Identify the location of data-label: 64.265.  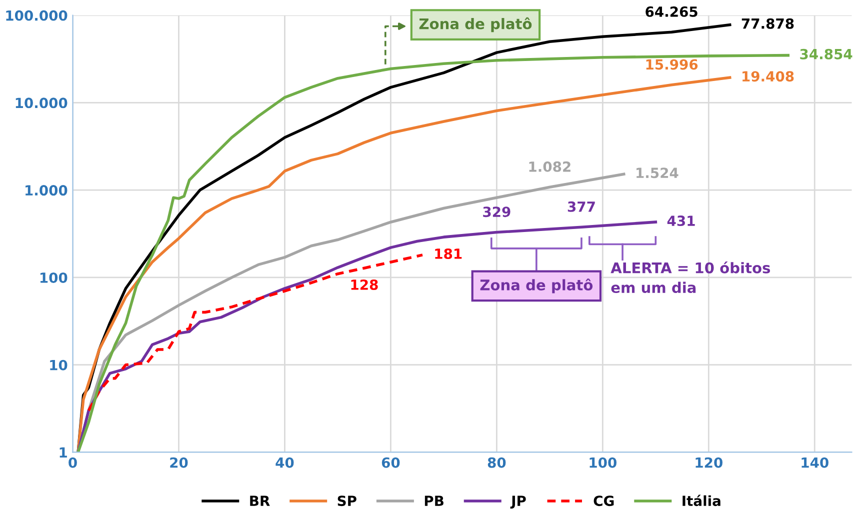
(672, 11).